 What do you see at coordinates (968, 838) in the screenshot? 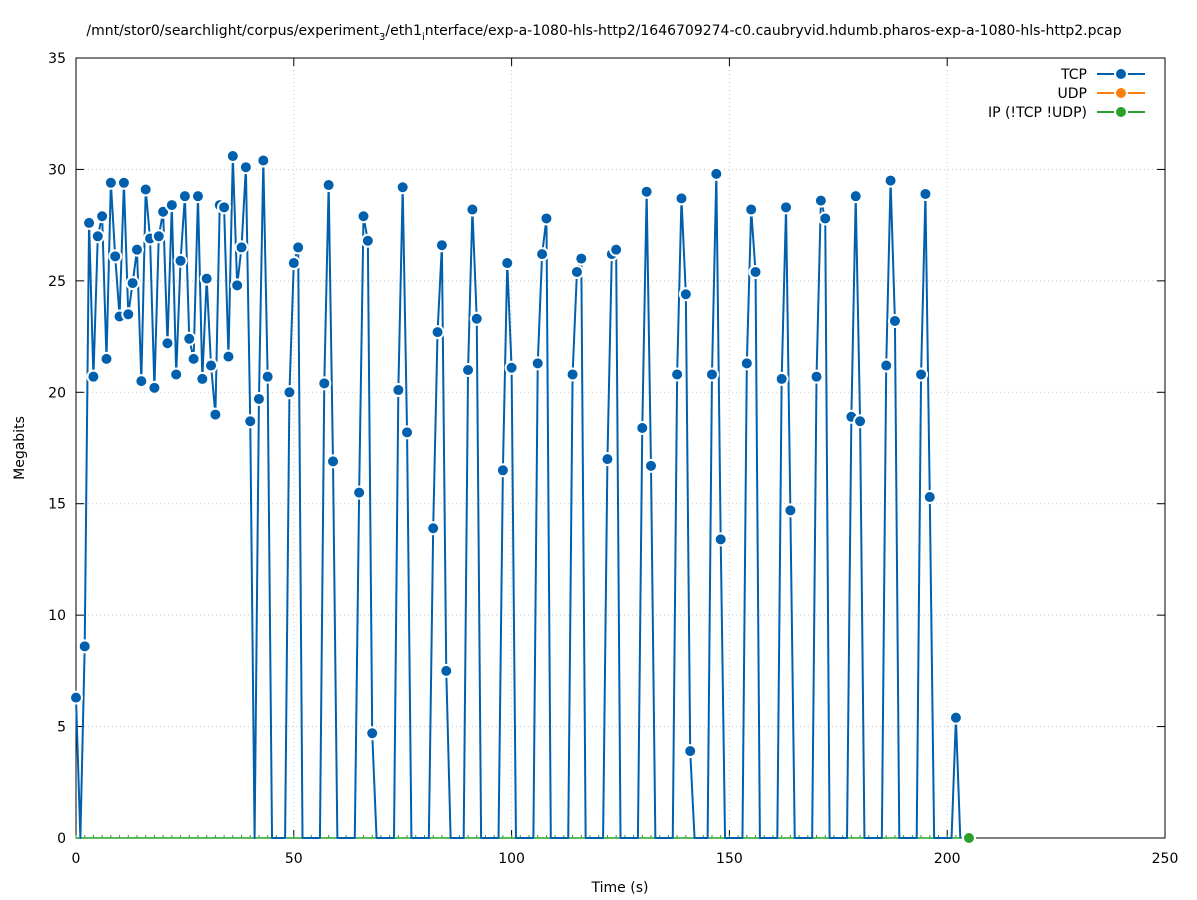
I see `ip-data-point` at bounding box center [968, 838].